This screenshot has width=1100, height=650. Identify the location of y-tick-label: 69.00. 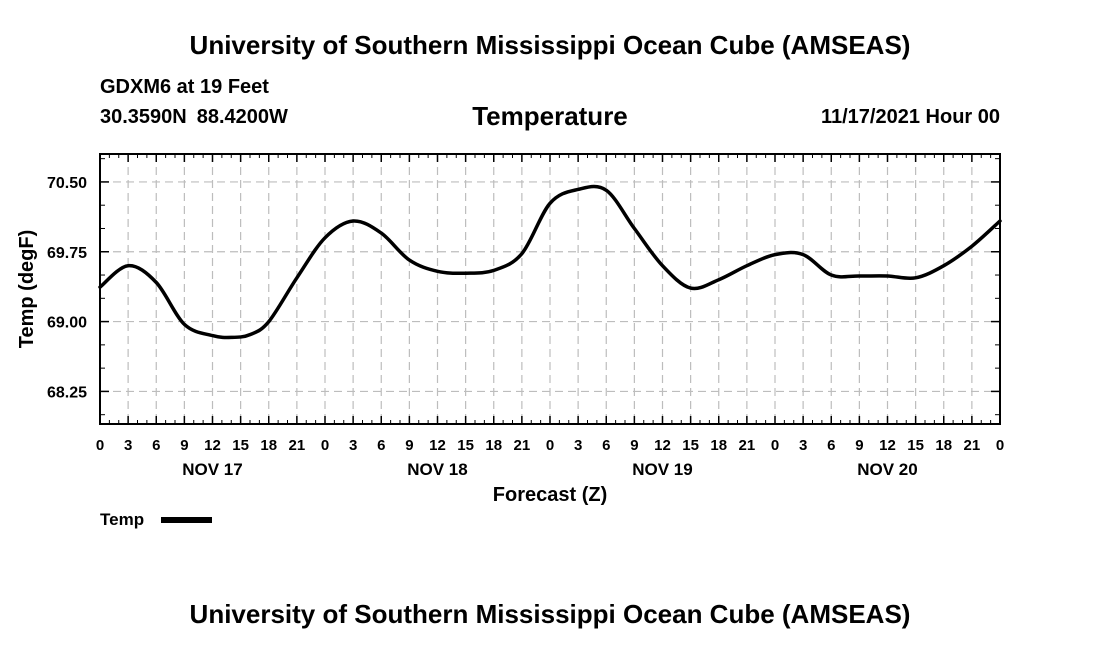
(67, 323).